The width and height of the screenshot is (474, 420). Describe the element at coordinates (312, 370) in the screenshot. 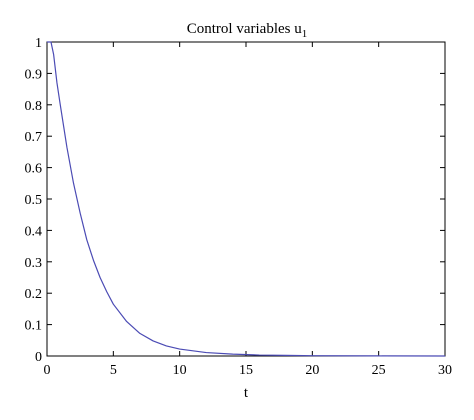

I see `x-tick-label: 20` at that location.